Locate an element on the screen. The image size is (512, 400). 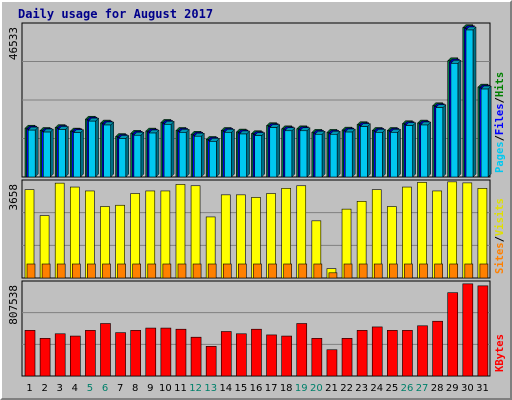
bar-pages-day-3-side is located at coordinates (67, 151).